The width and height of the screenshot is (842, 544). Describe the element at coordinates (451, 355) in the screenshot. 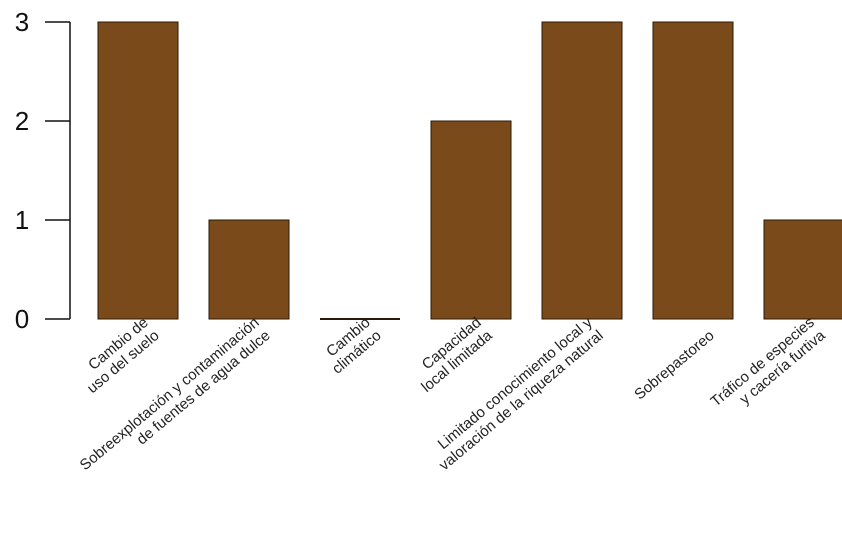

I see `x-category-label: Capacidadlocal limitada` at that location.